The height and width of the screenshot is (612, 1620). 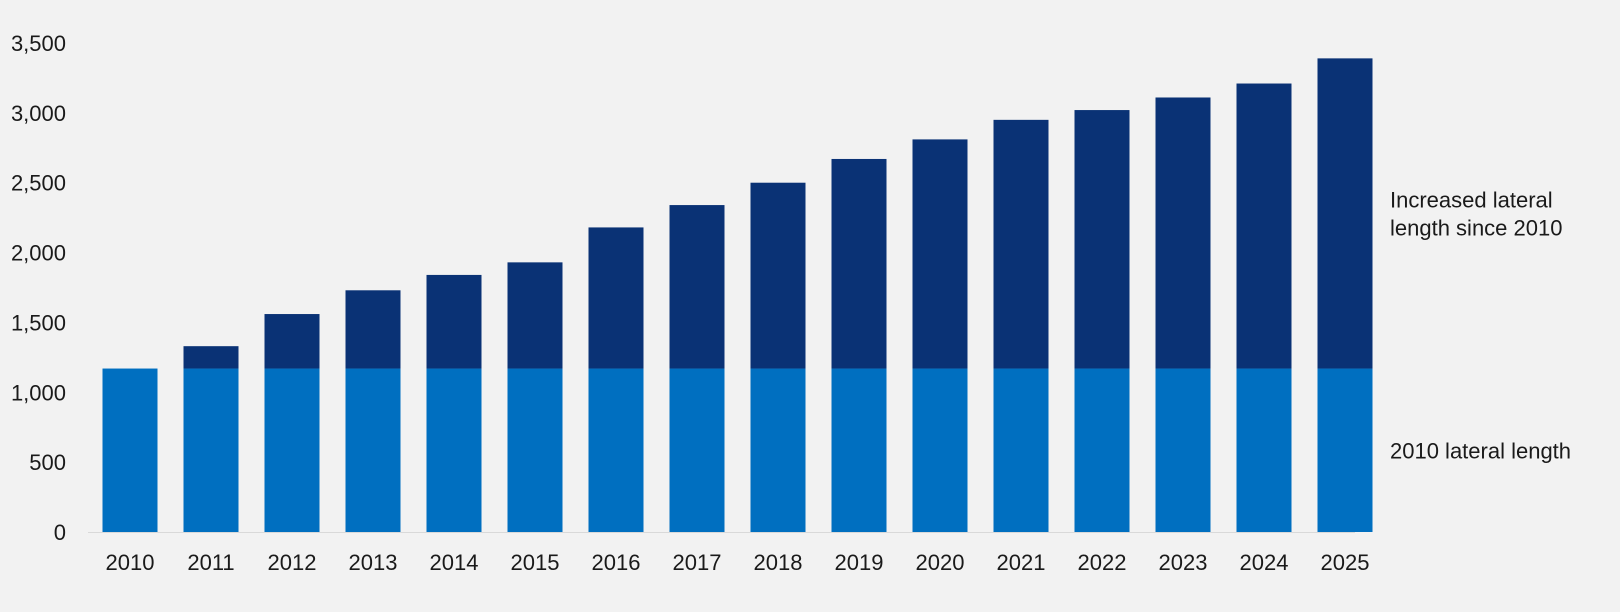 What do you see at coordinates (1476, 227) in the screenshot?
I see `series-label-line: length since 2010` at bounding box center [1476, 227].